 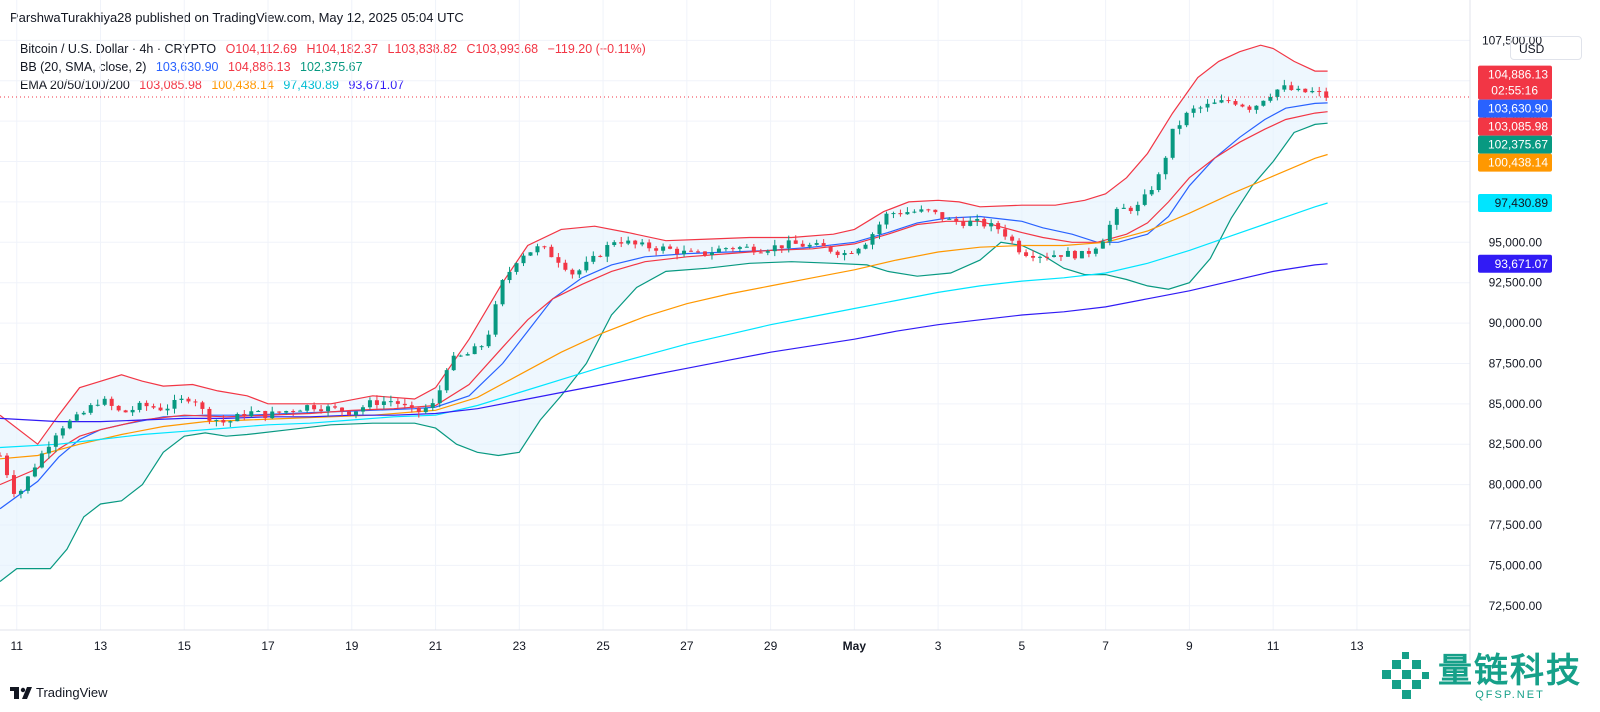 What do you see at coordinates (1105, 646) in the screenshot?
I see `time-tick-label: 7` at bounding box center [1105, 646].